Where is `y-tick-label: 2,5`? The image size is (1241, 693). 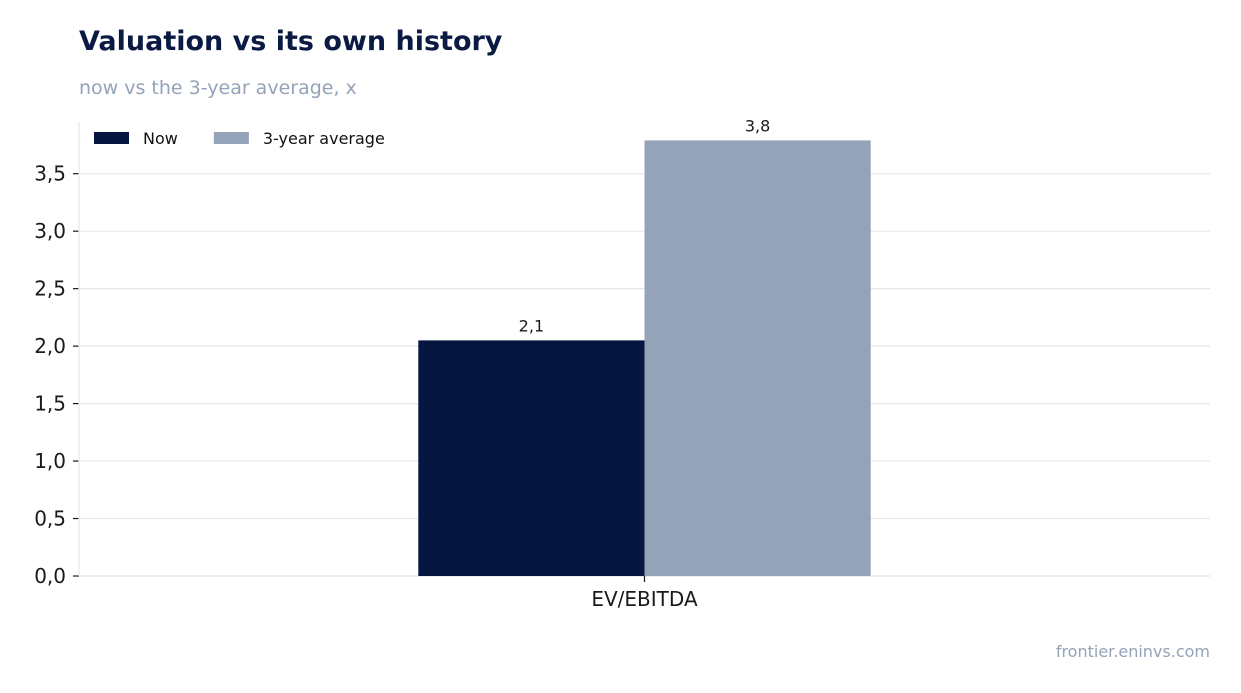 y-tick-label: 2,5 is located at coordinates (50, 289).